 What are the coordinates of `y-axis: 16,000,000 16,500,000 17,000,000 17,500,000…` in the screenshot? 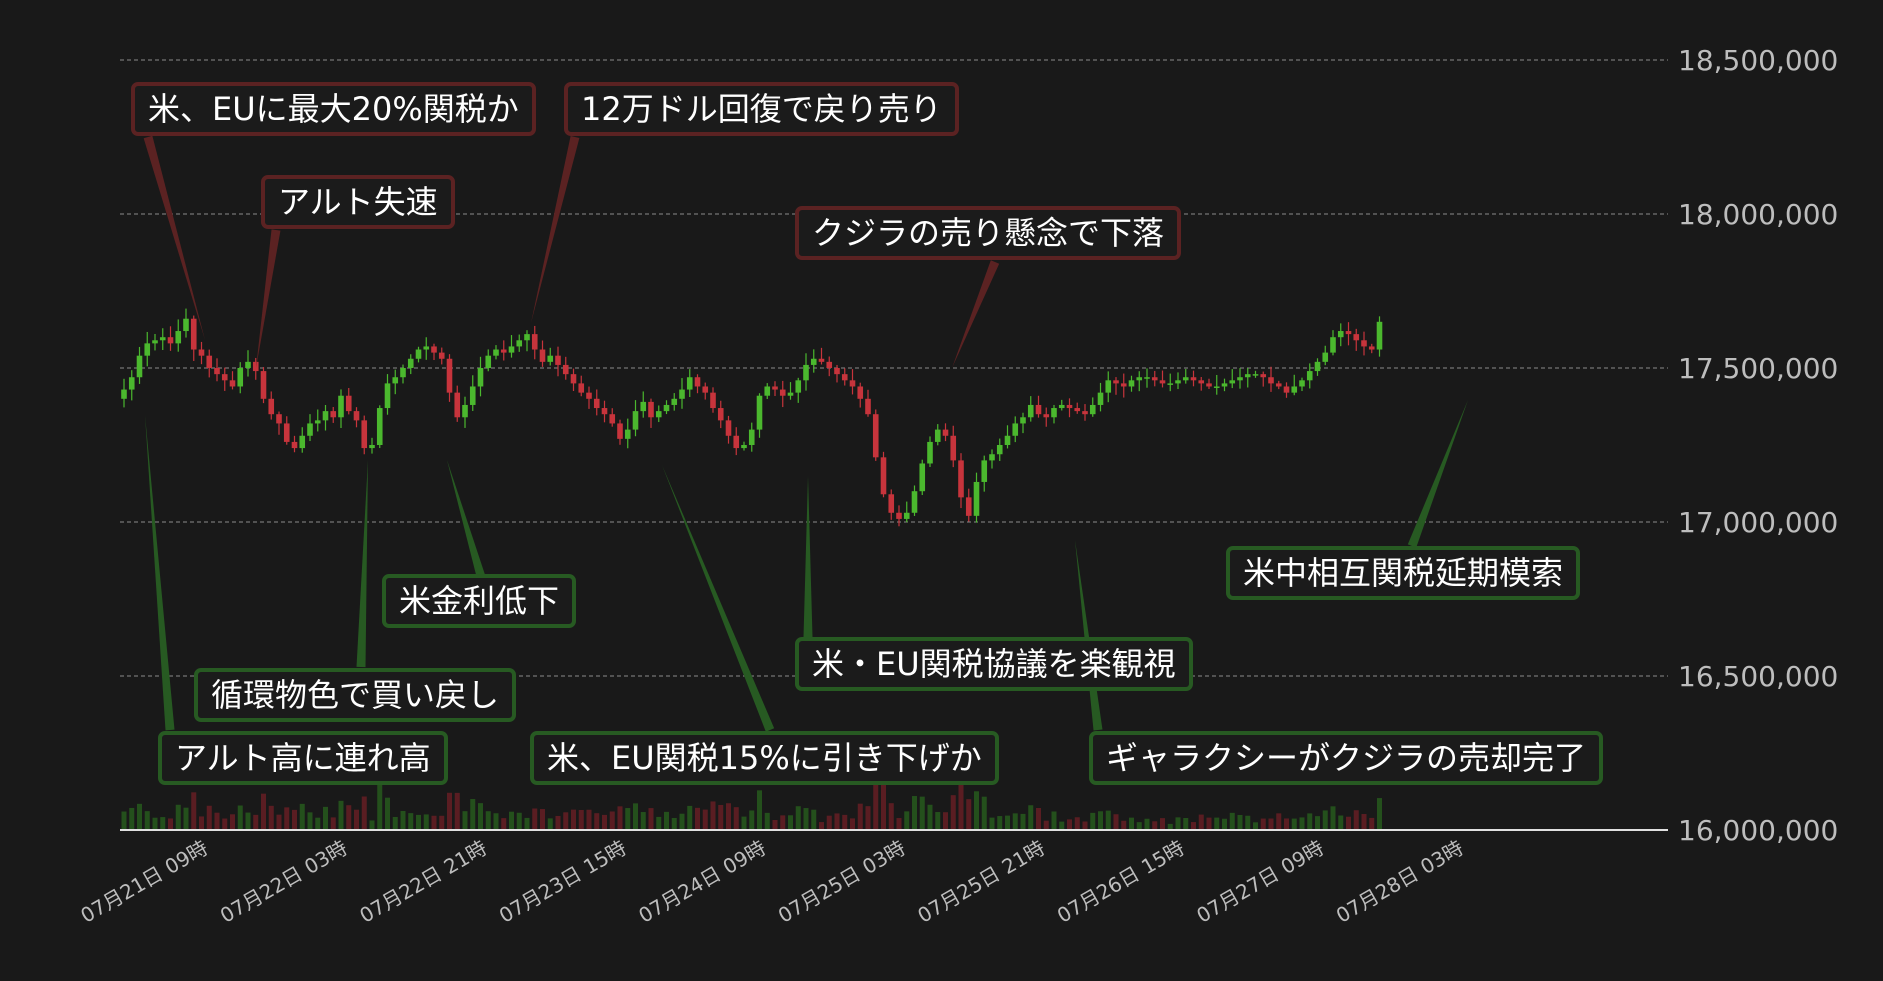 It's located at (1758, 445).